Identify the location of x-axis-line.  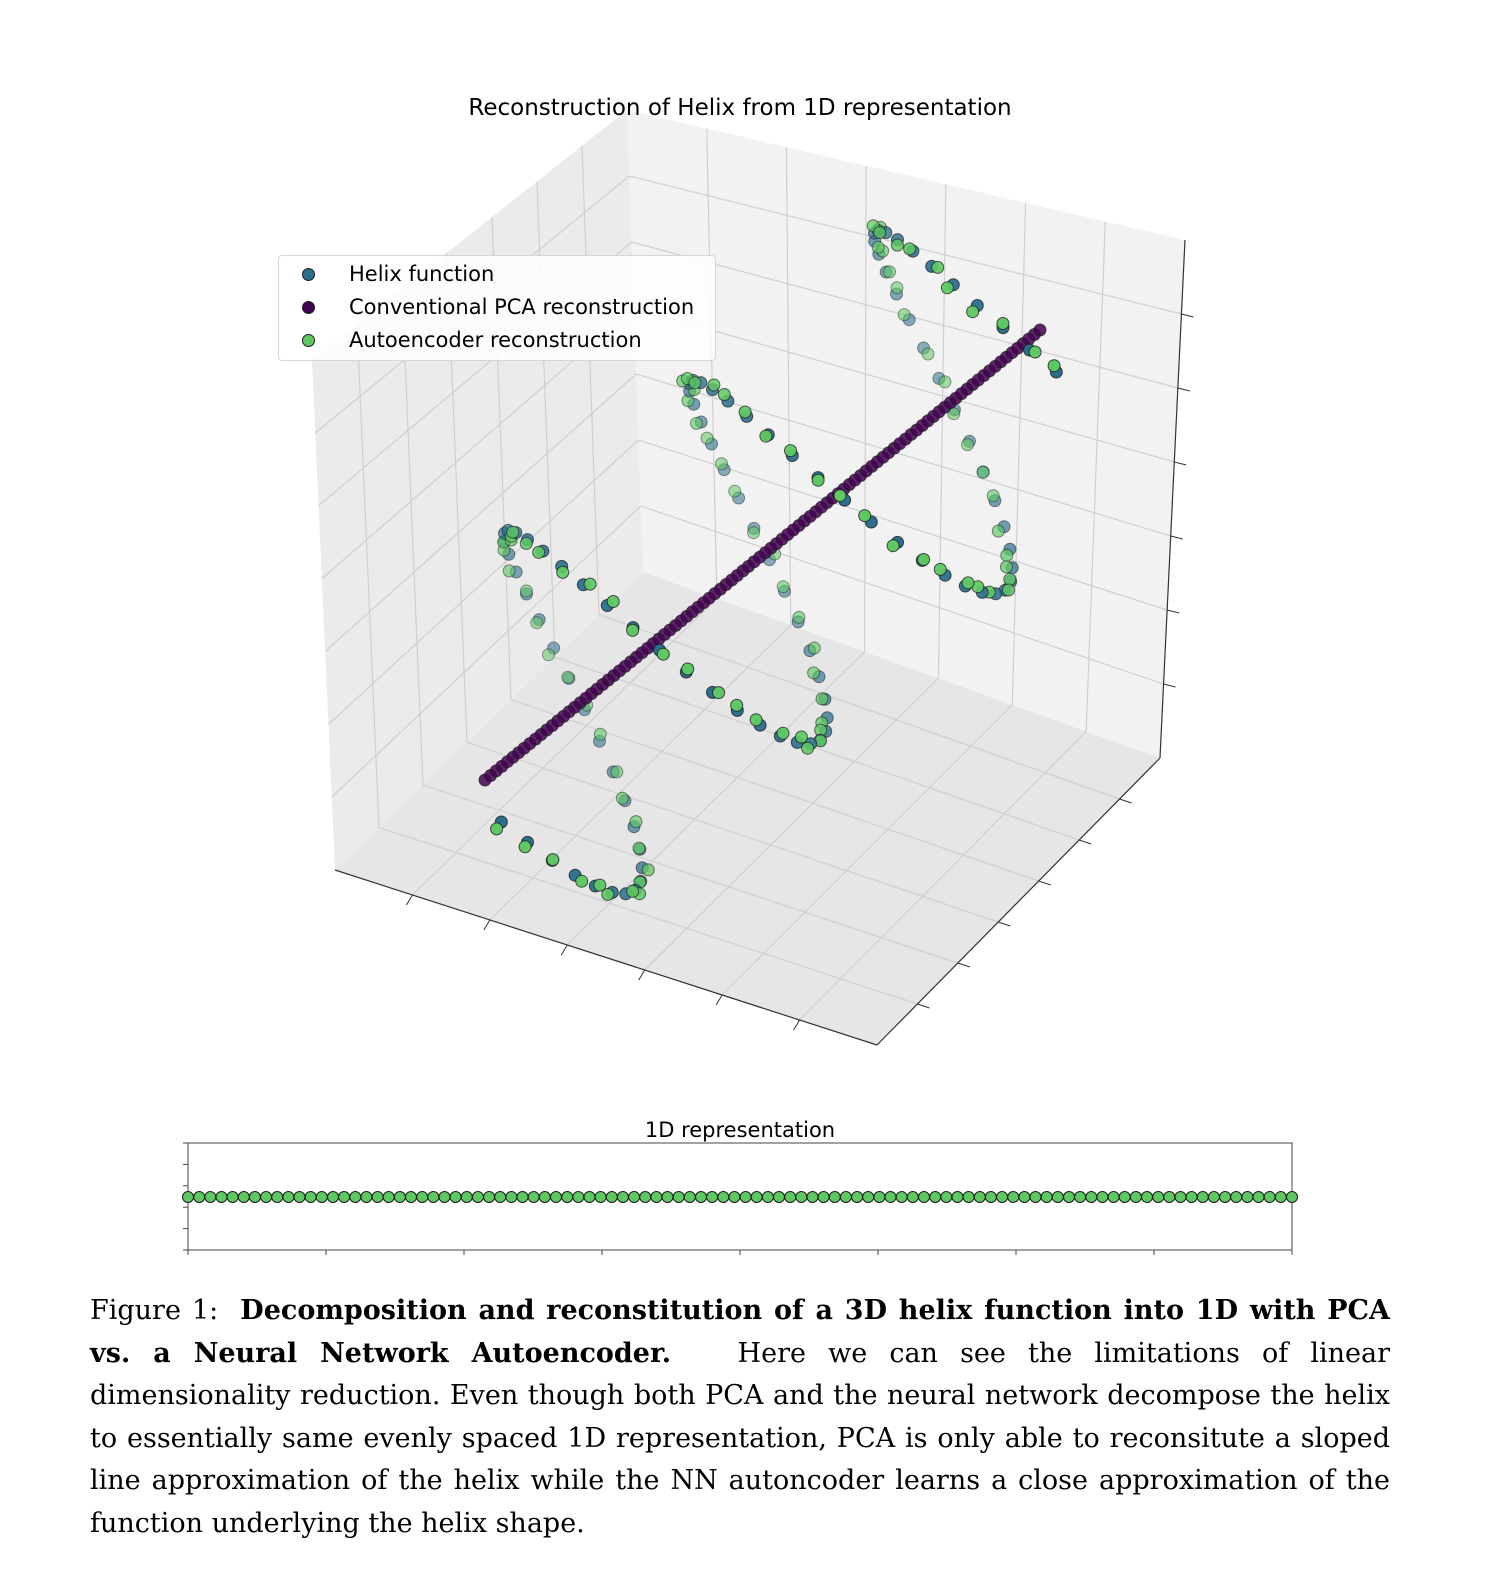
(606, 957).